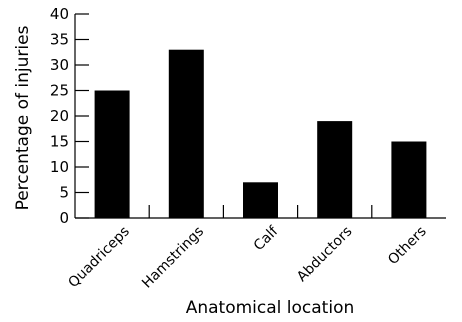 The width and height of the screenshot is (462, 322). I want to click on x-category-label: Others, so click(407, 246).